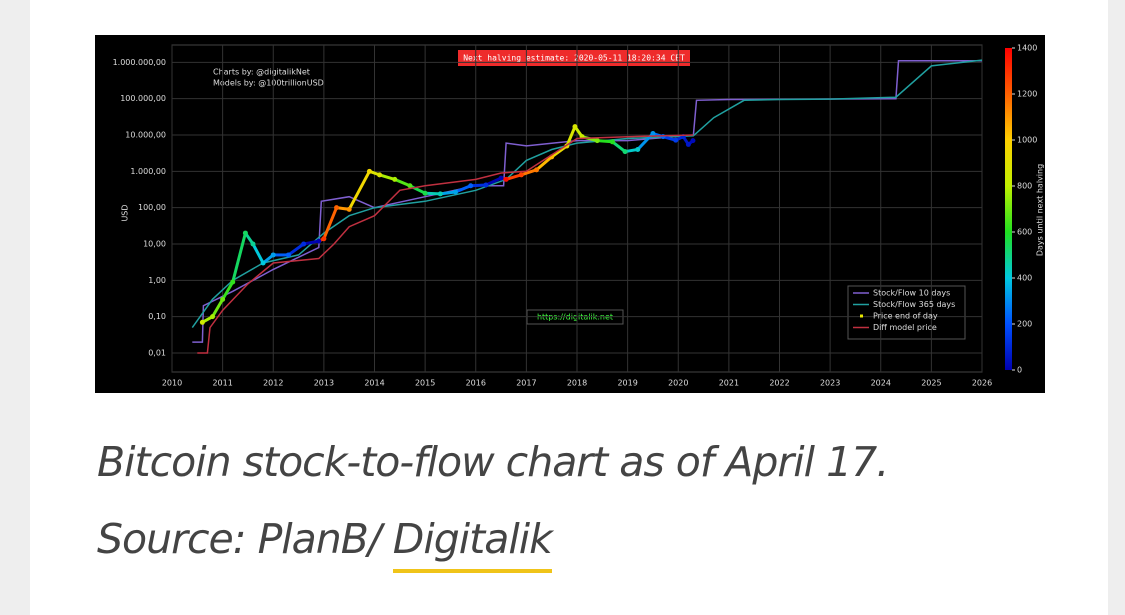 The width and height of the screenshot is (1125, 615). I want to click on x-tick-label: 2013, so click(324, 383).